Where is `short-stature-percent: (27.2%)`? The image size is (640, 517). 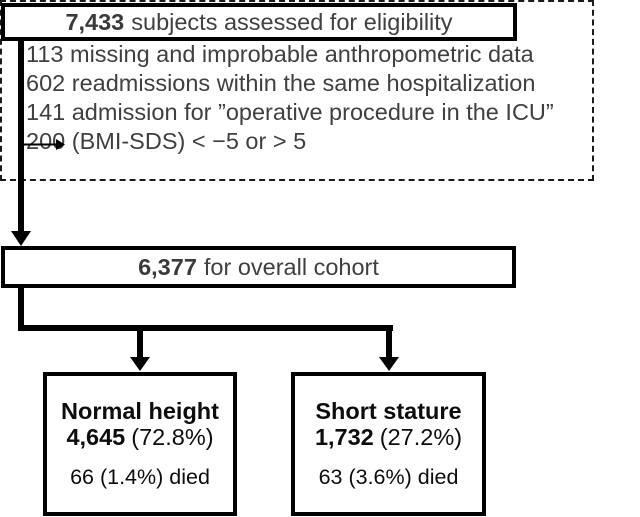 short-stature-percent: (27.2%) is located at coordinates (421, 437).